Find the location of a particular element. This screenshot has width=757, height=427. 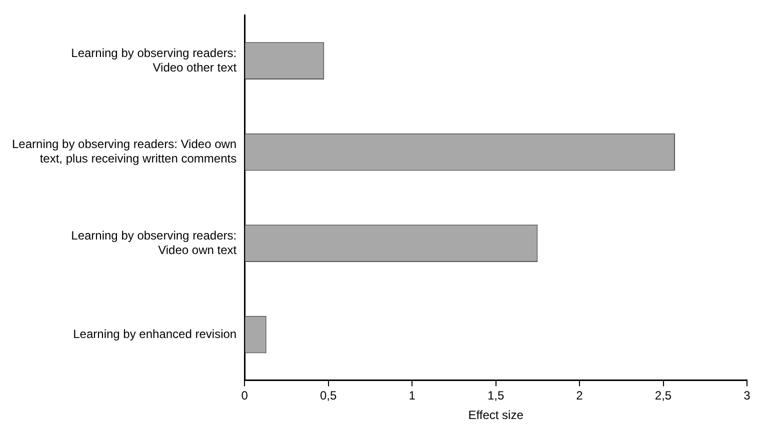

y-tick-label: Learning by enhanced revision is located at coordinates (155, 333).